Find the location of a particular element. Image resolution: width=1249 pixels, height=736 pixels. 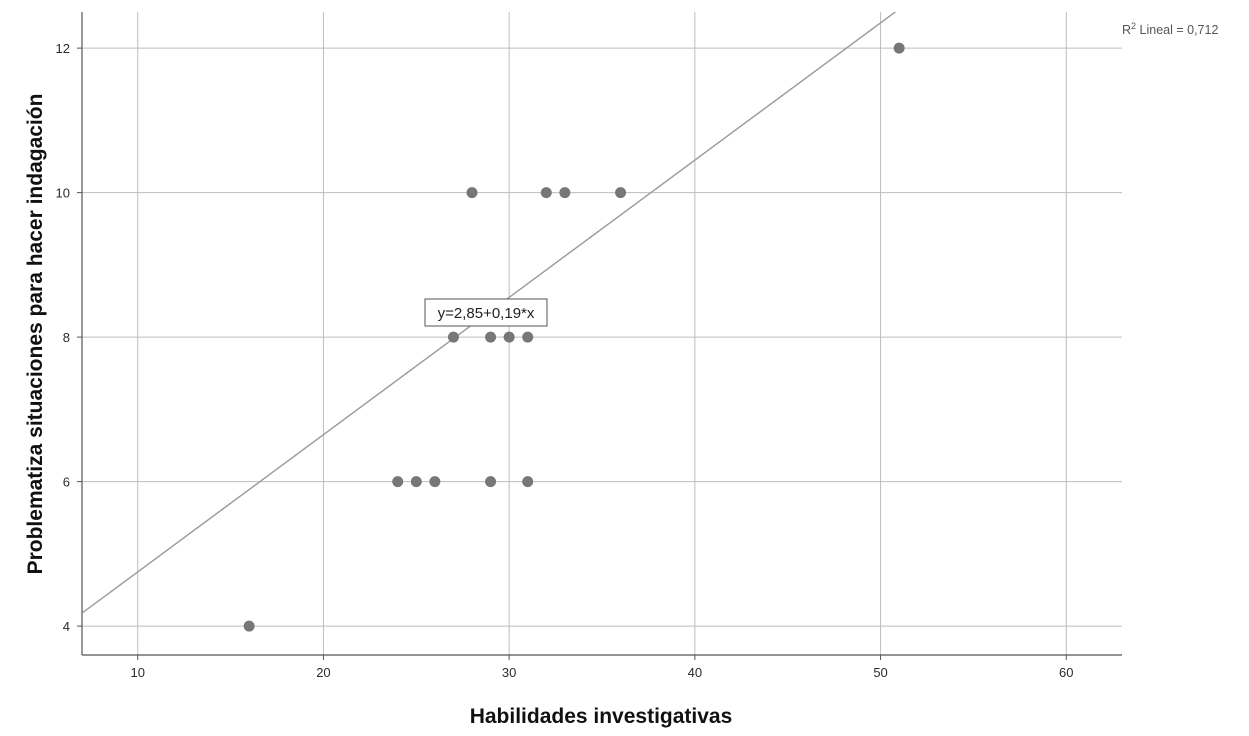

x-tick-label: 30 is located at coordinates (509, 672).